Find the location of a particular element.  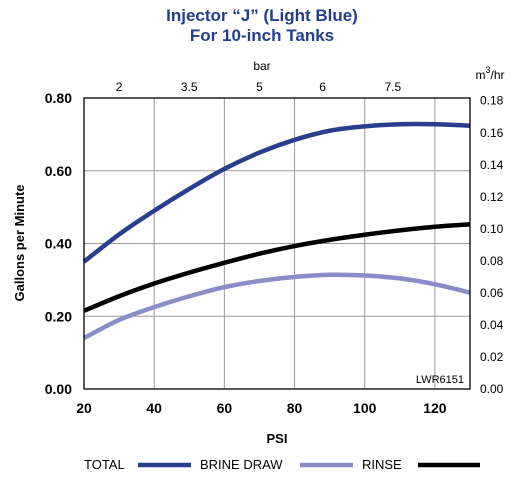

right-tick-label: 0.04 is located at coordinates (492, 325).